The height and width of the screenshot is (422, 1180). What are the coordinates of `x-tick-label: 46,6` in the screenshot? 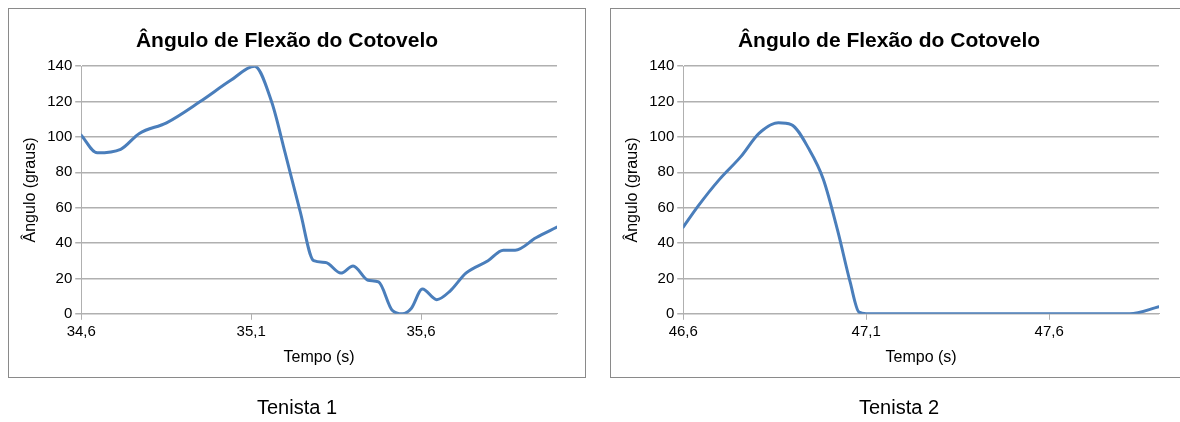 It's located at (683, 330).